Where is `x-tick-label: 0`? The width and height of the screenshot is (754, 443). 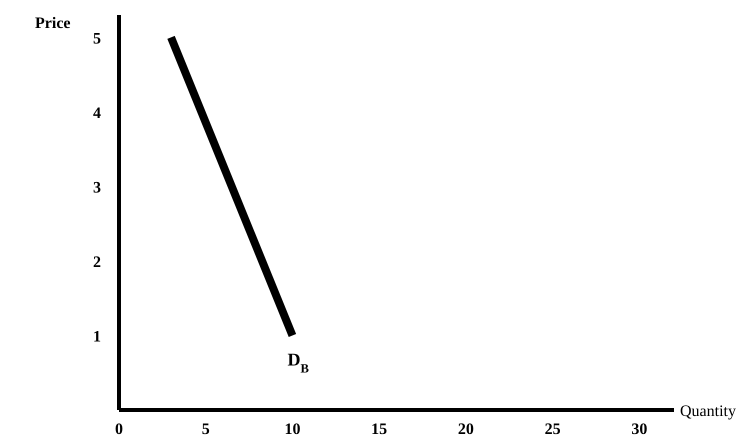 x-tick-label: 0 is located at coordinates (119, 429).